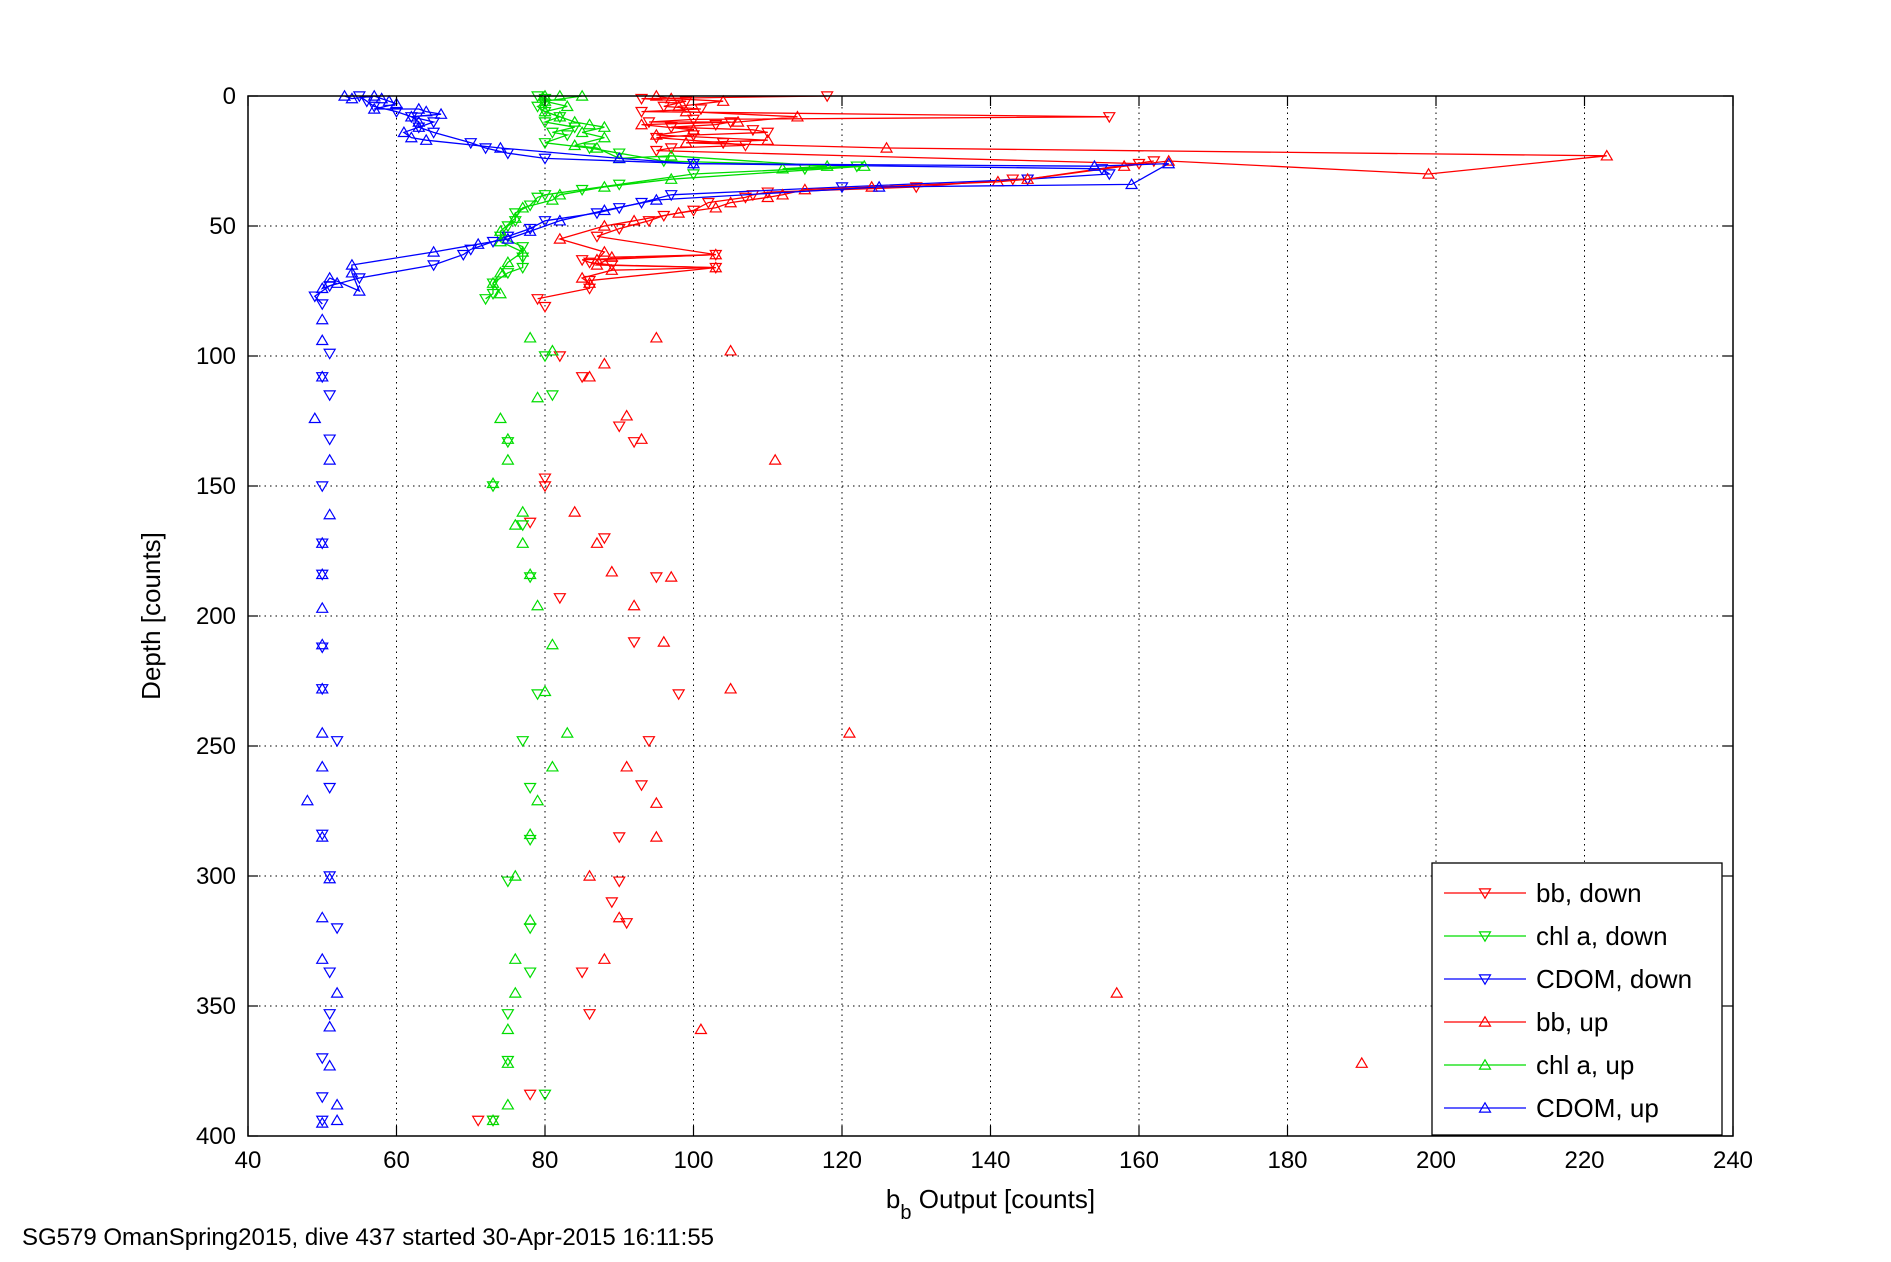 The width and height of the screenshot is (1891, 1262). I want to click on x-axis-label: bb Output [counts], so click(990, 1204).